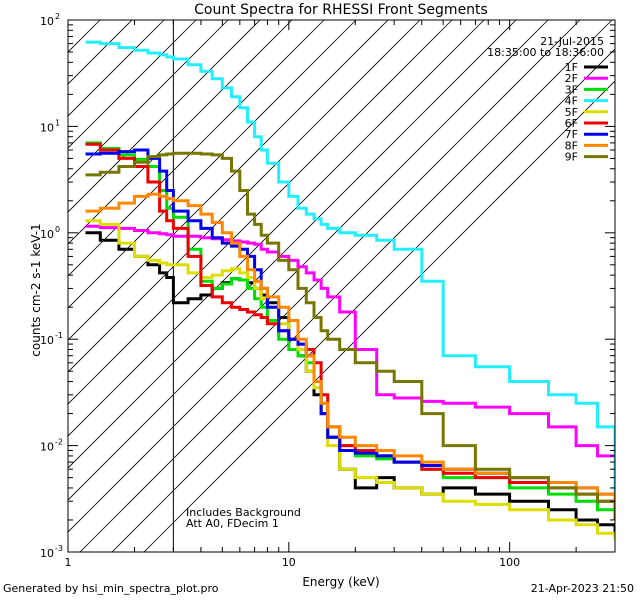  What do you see at coordinates (509, 562) in the screenshot?
I see `x-tick-label: 100` at bounding box center [509, 562].